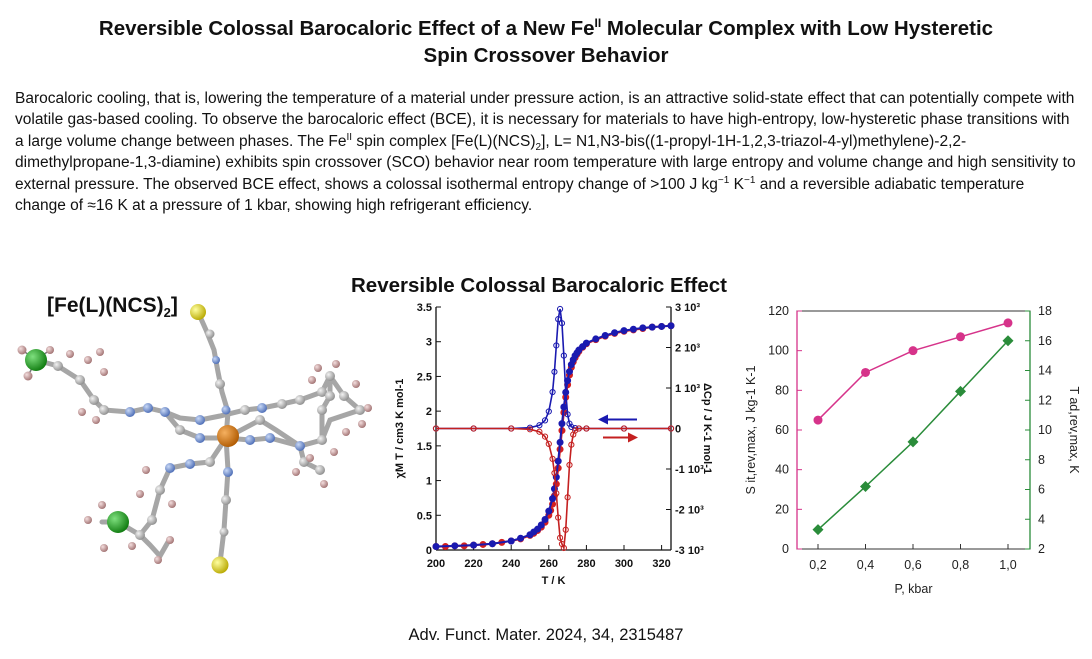  What do you see at coordinates (424, 447) in the screenshot?
I see `y-tick-label: 1.5` at bounding box center [424, 447].